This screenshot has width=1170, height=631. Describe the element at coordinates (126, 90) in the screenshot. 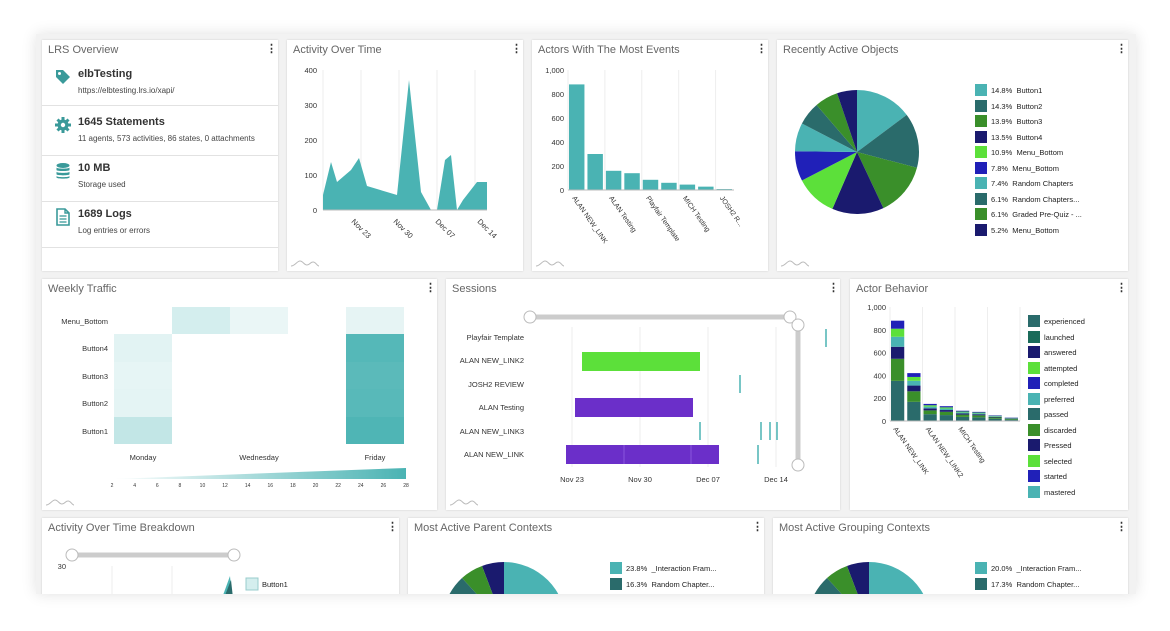

I see `endpoint-url: https://elbtesting.lrs.io/xapi/` at that location.